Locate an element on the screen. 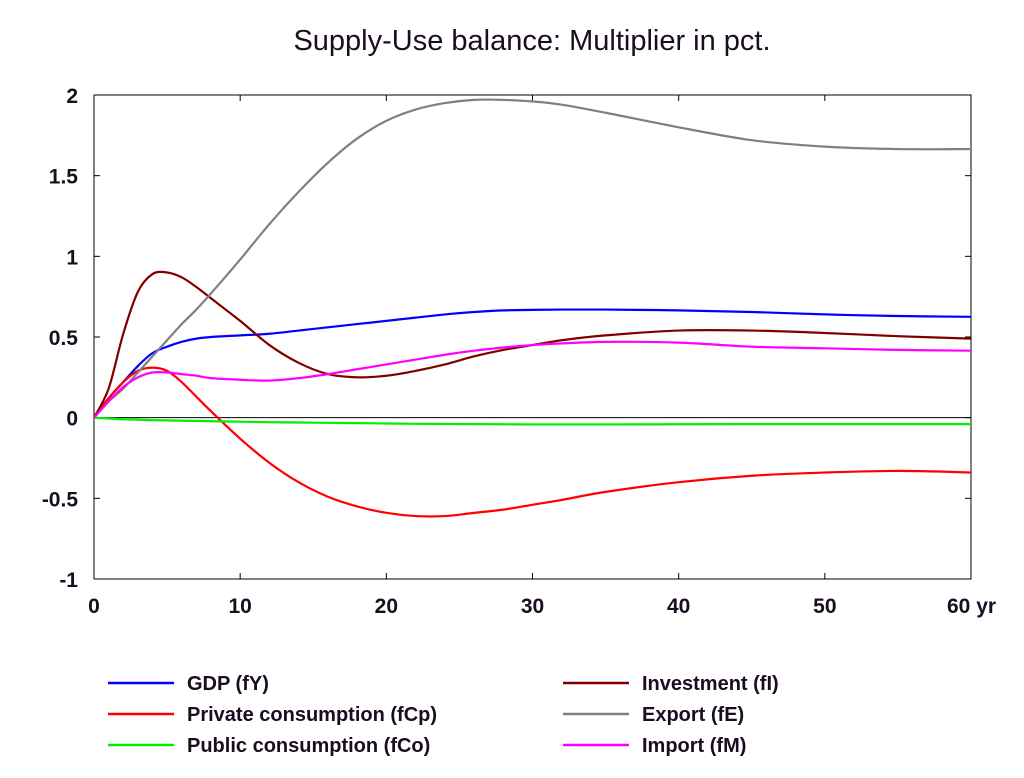  legend-item-investment-fi: Investment (fI) is located at coordinates (671, 684).